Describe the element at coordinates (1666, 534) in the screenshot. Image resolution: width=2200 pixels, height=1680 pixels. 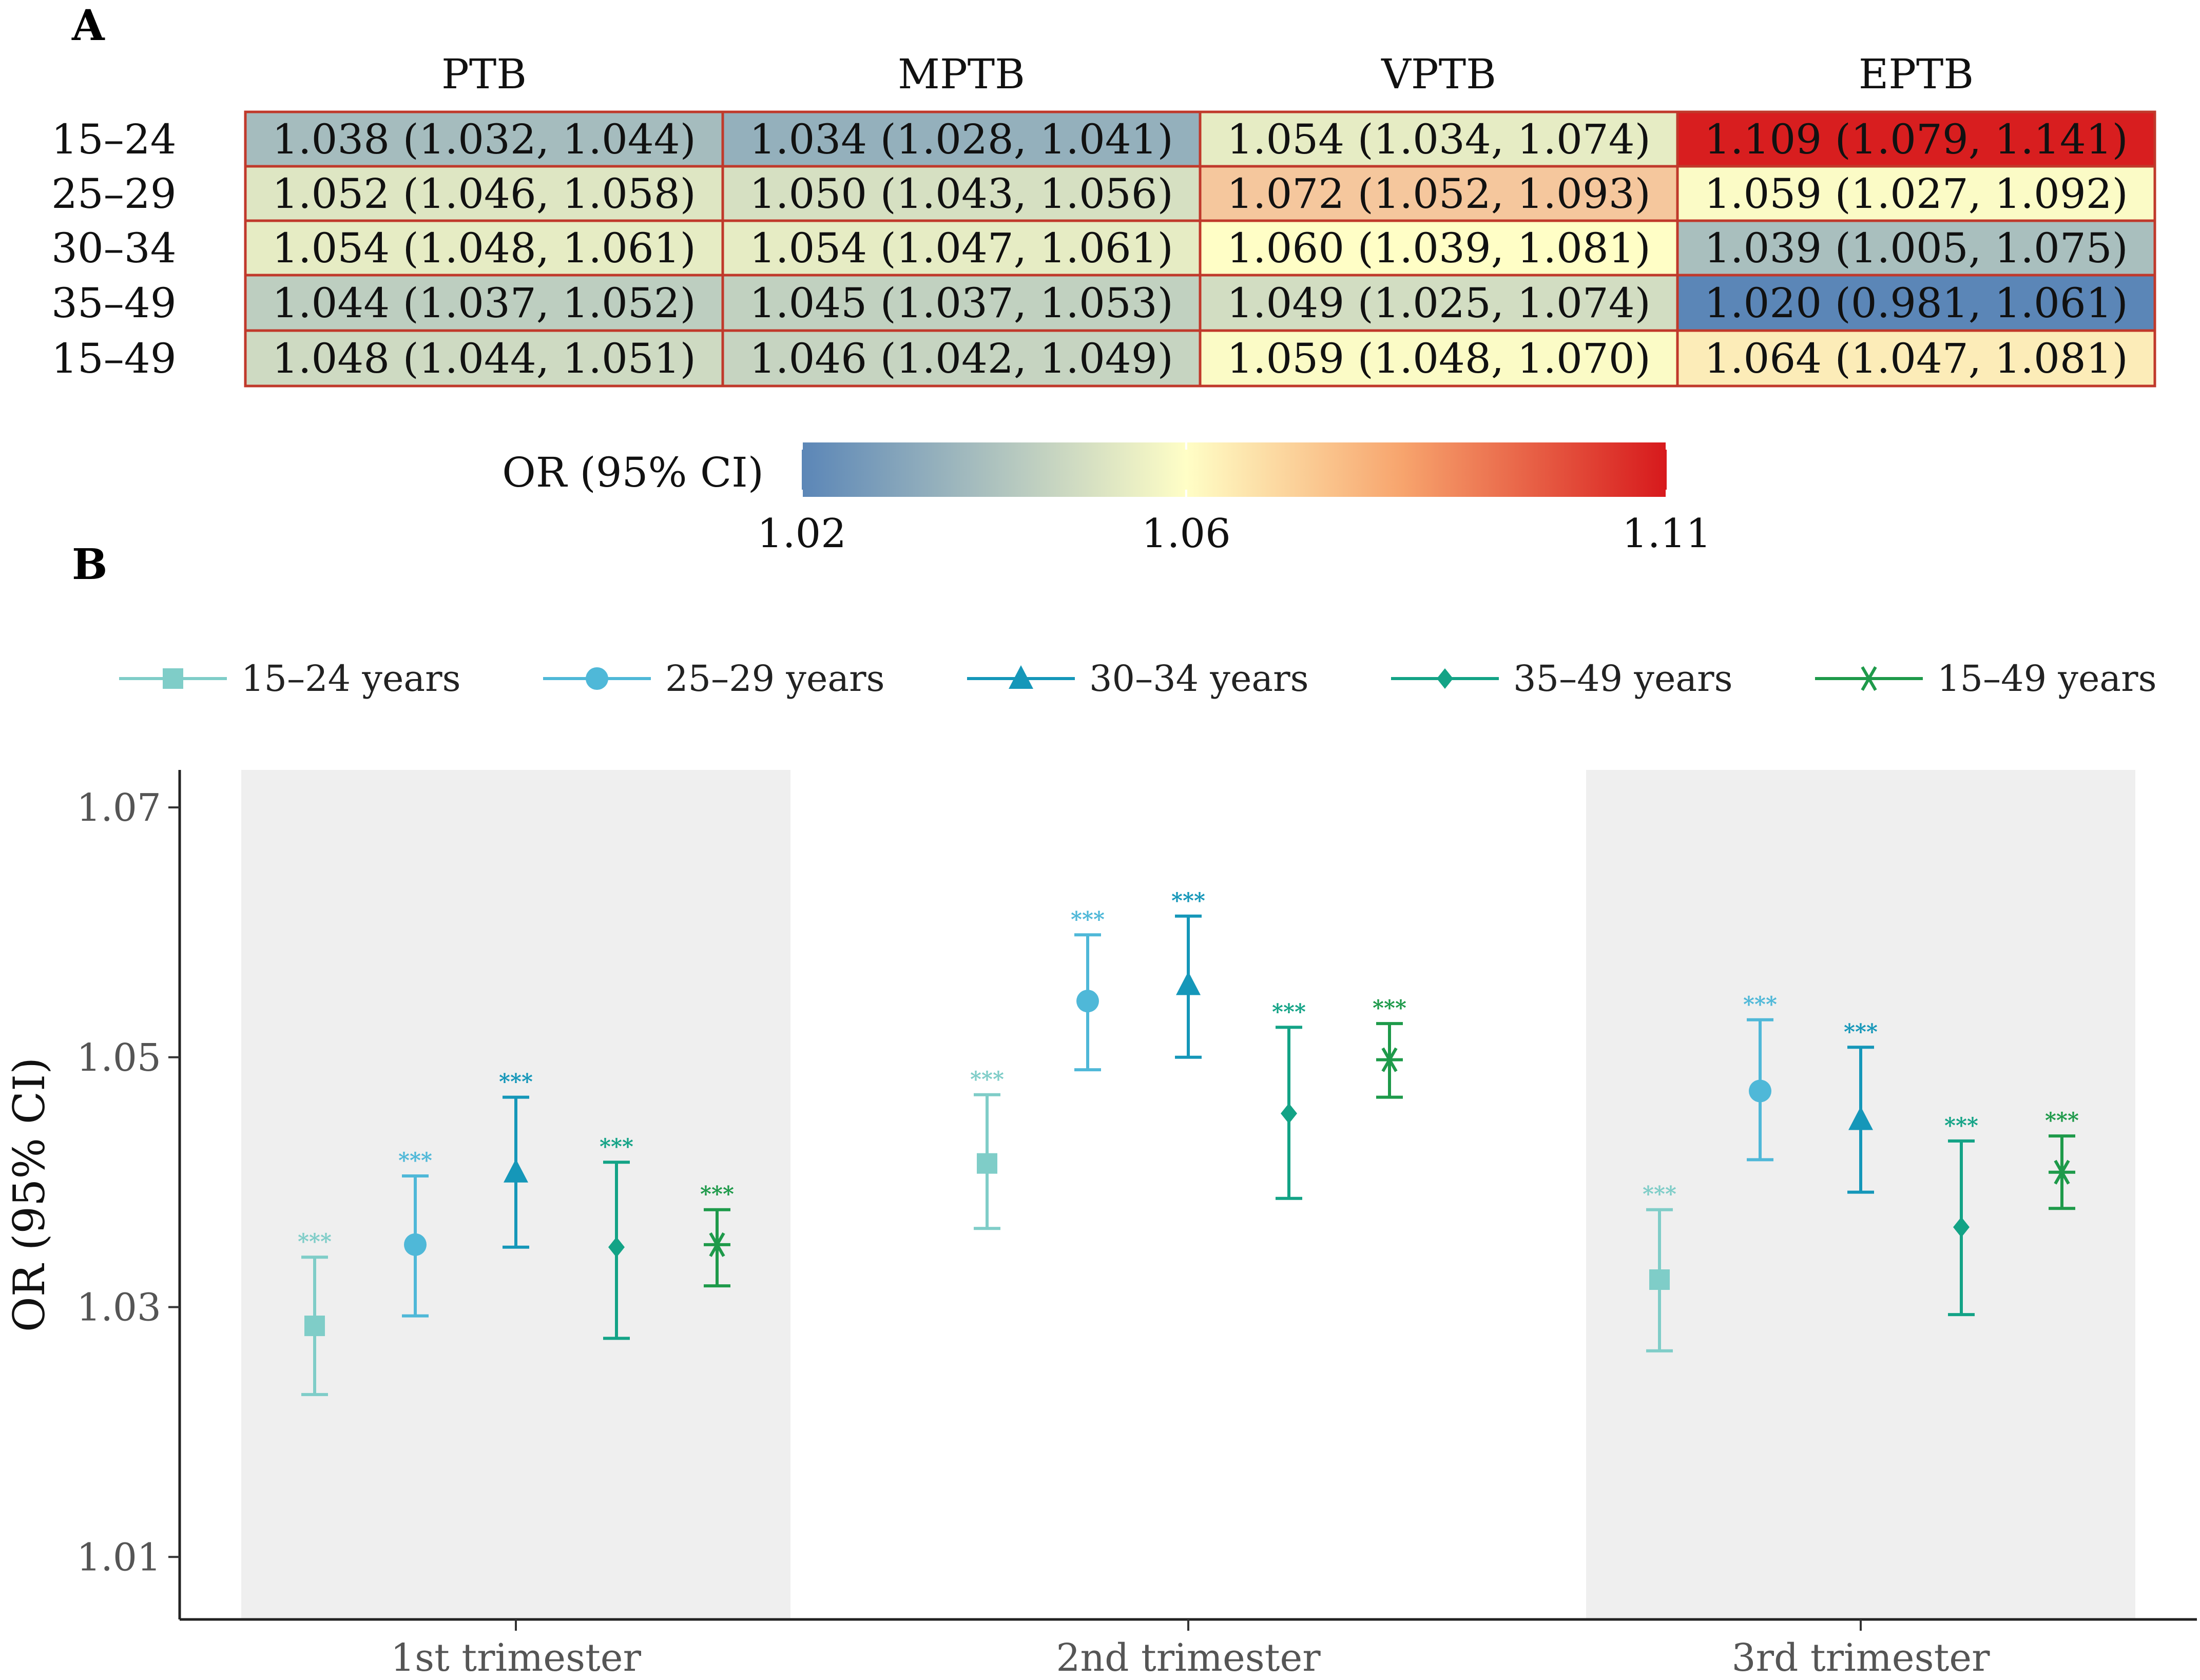
I see `colorbar-tick-label: 1.11` at that location.